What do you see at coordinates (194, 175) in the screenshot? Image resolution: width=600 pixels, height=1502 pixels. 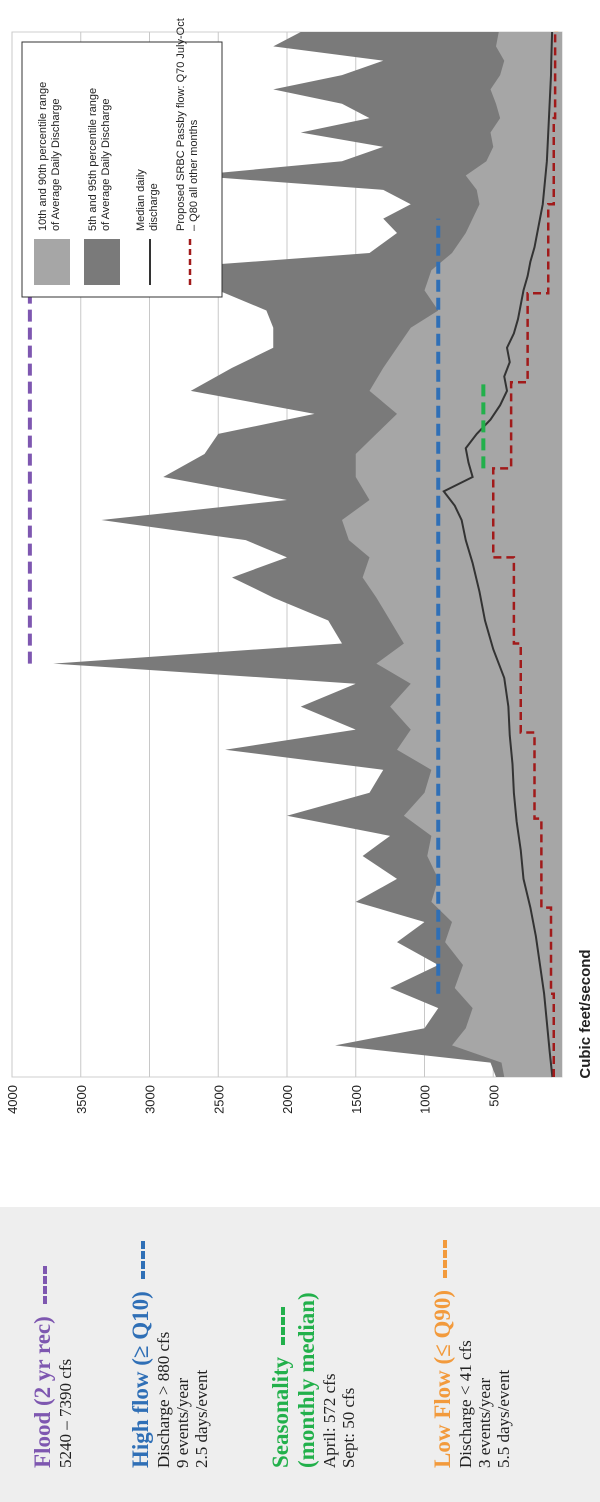 I see `legend-label-line: – Q80 all other months` at bounding box center [194, 175].